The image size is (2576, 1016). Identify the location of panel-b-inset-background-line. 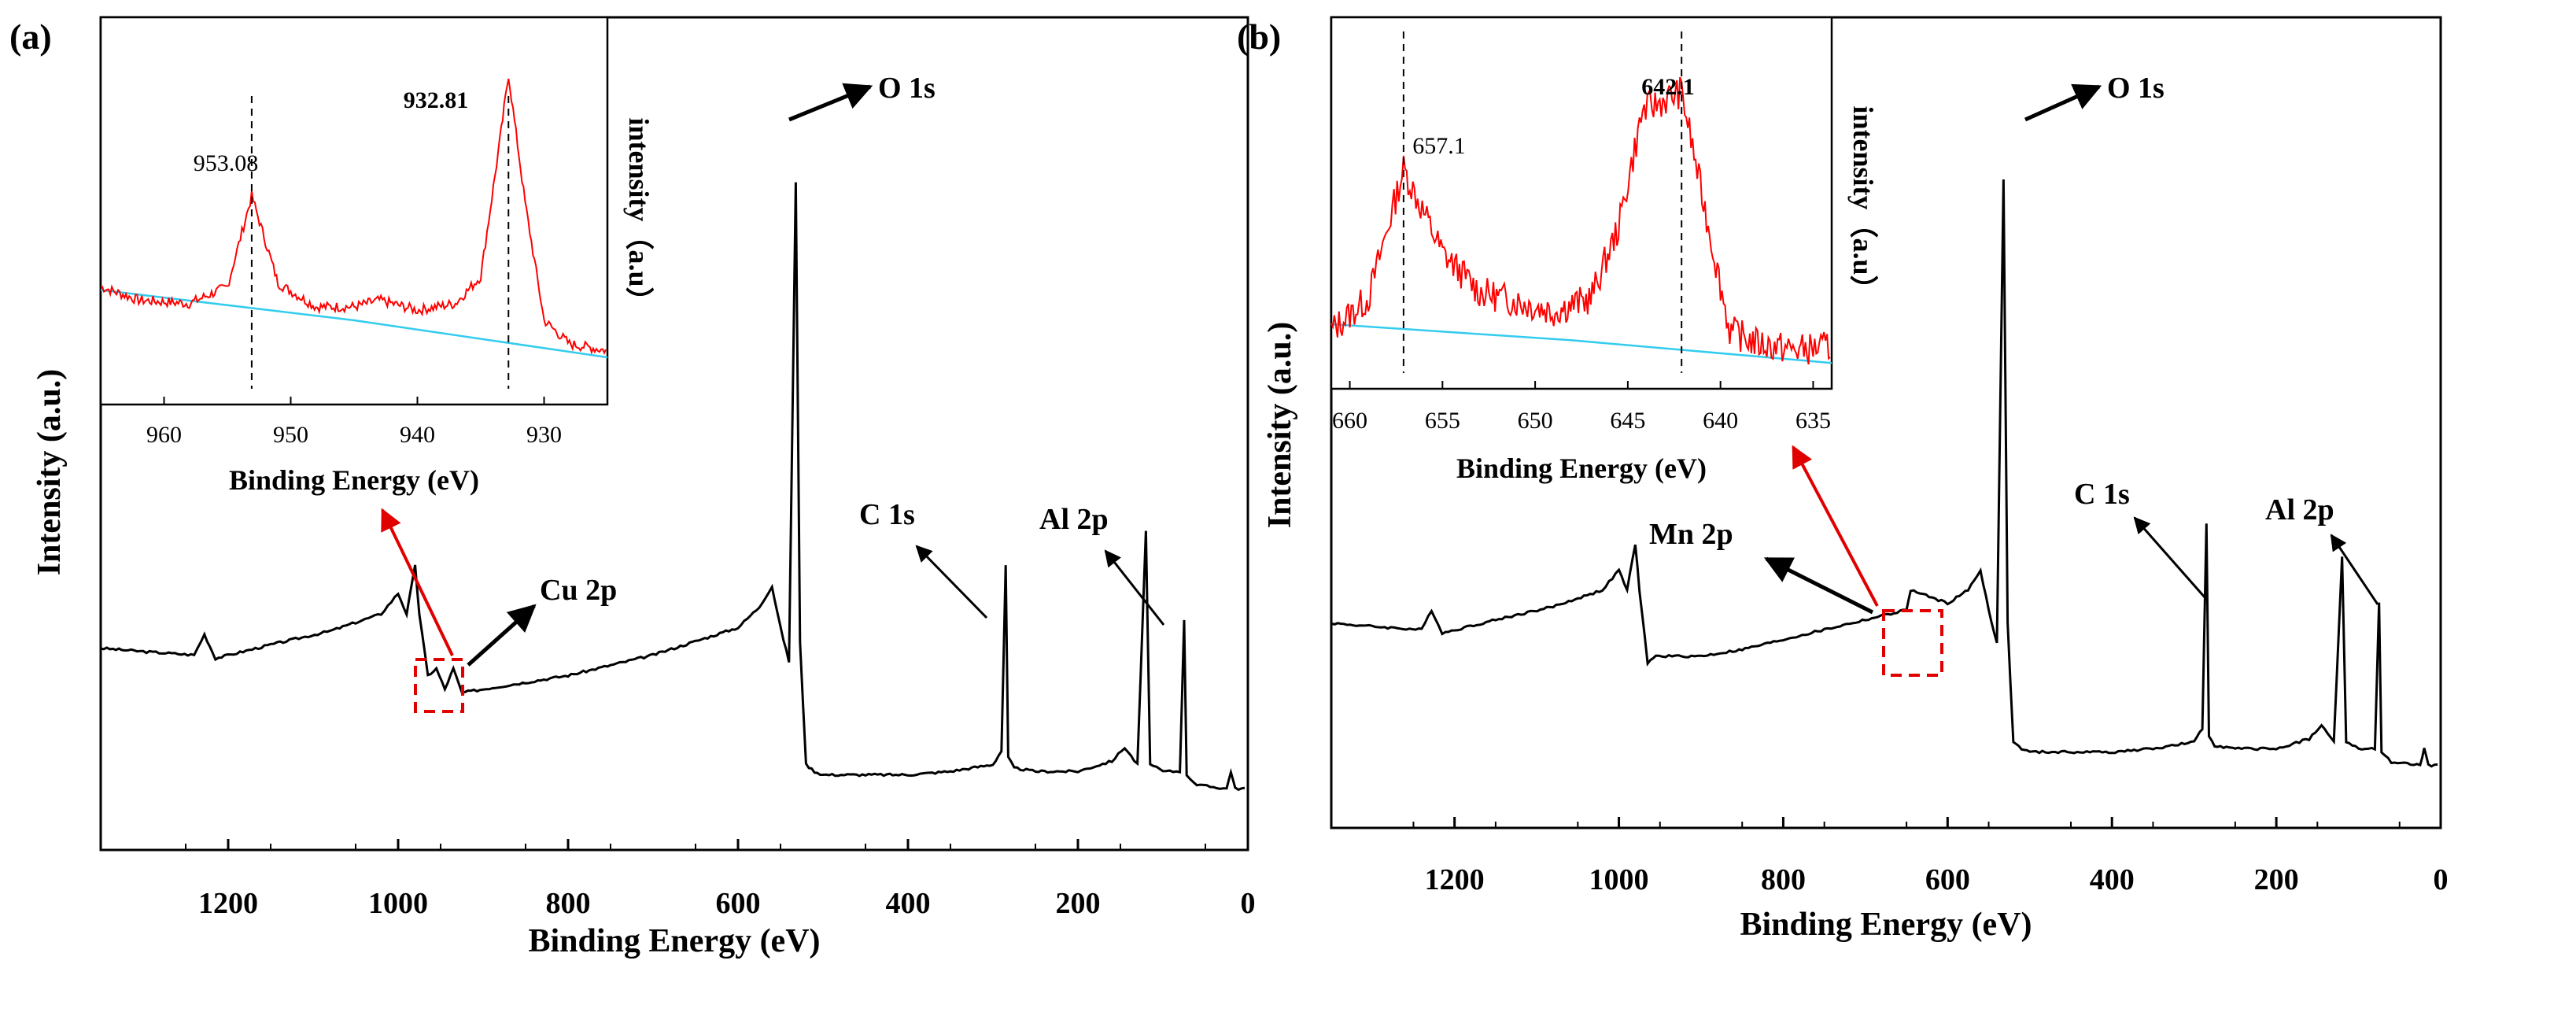
(1581, 343).